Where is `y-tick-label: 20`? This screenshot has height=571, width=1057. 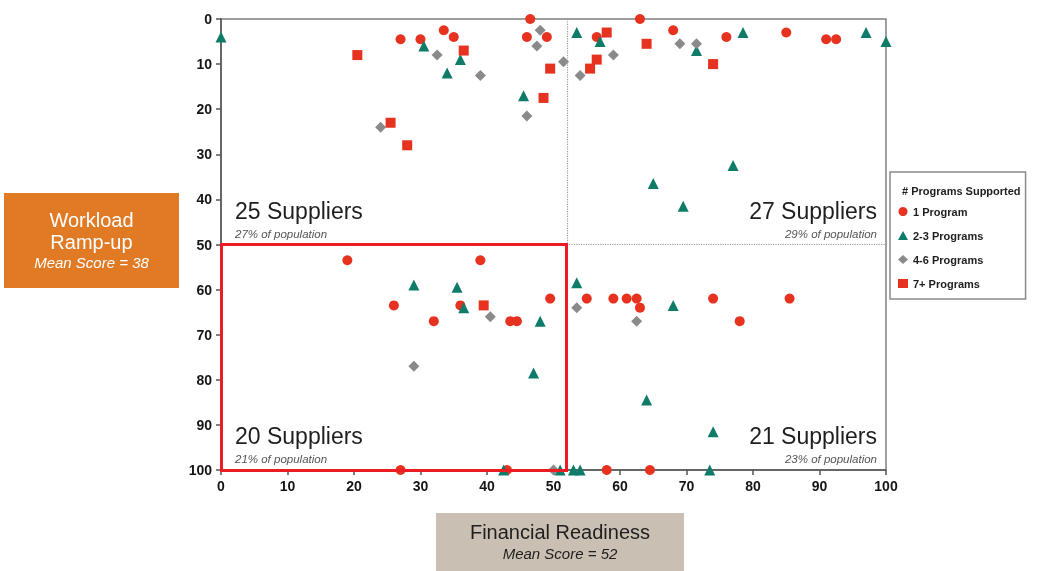 y-tick-label: 20 is located at coordinates (204, 109).